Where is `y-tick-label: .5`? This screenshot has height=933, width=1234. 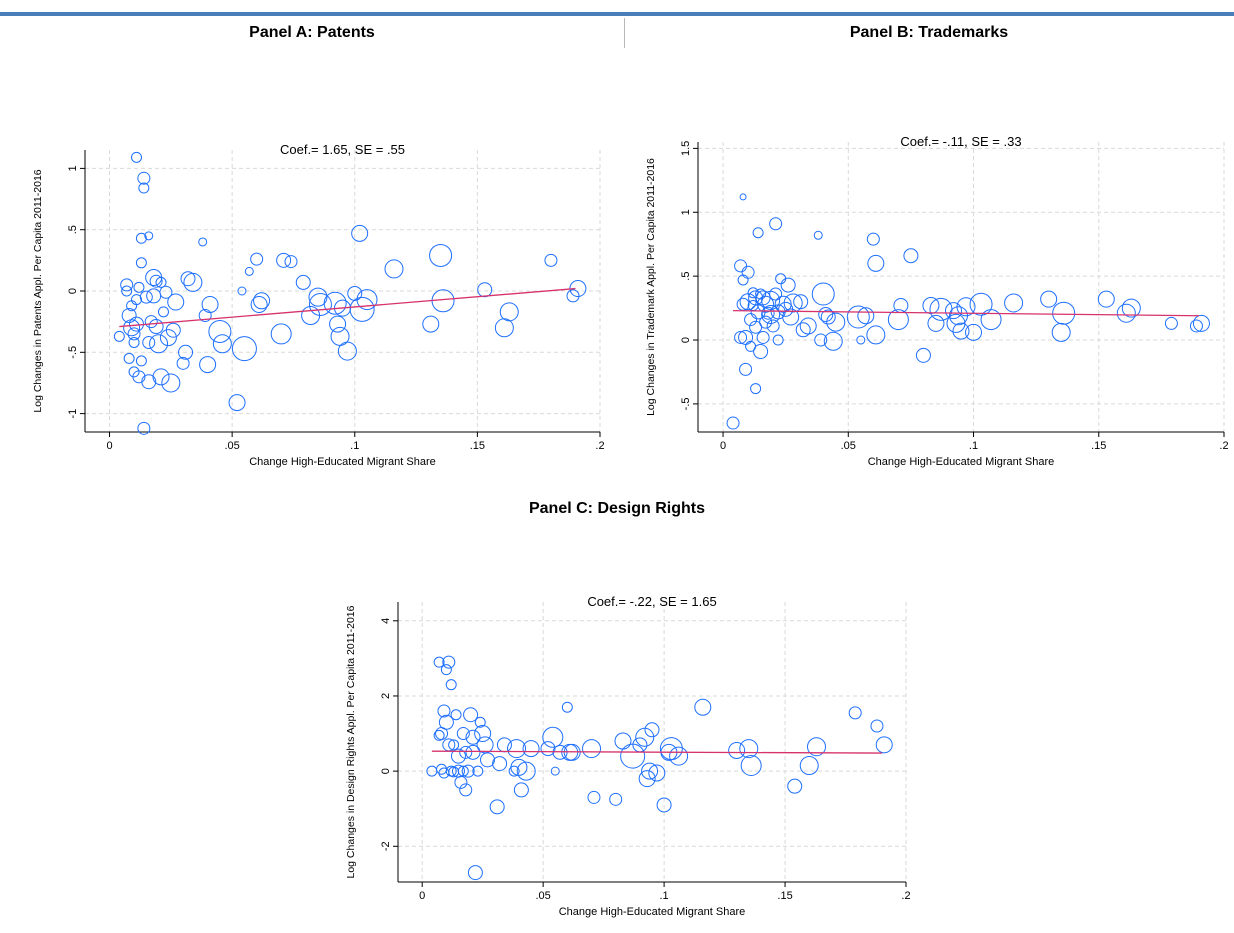
y-tick-label: .5 is located at coordinates (686, 276).